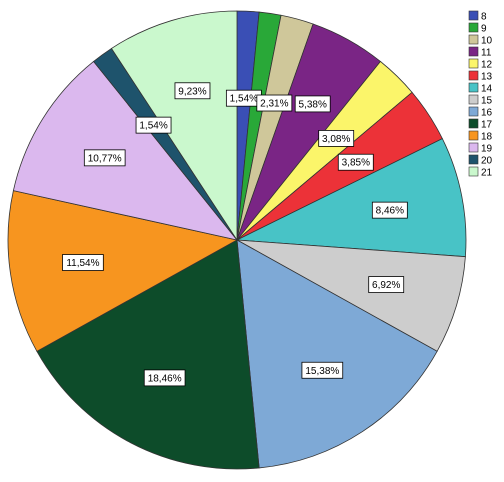 This screenshot has height=482, width=504. Describe the element at coordinates (487, 137) in the screenshot. I see `legend-label-18: 18` at that location.